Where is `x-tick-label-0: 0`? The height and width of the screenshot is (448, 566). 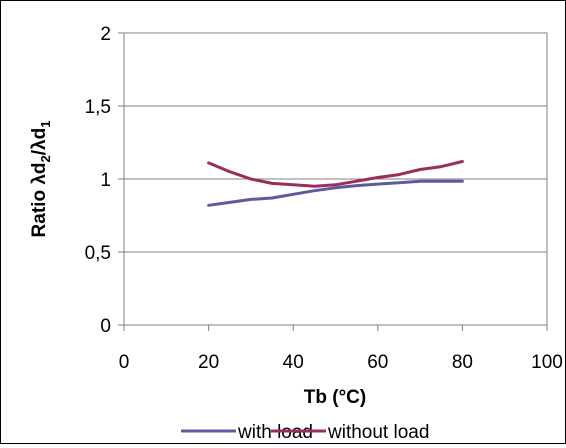 x-tick-label-0: 0 is located at coordinates (124, 362).